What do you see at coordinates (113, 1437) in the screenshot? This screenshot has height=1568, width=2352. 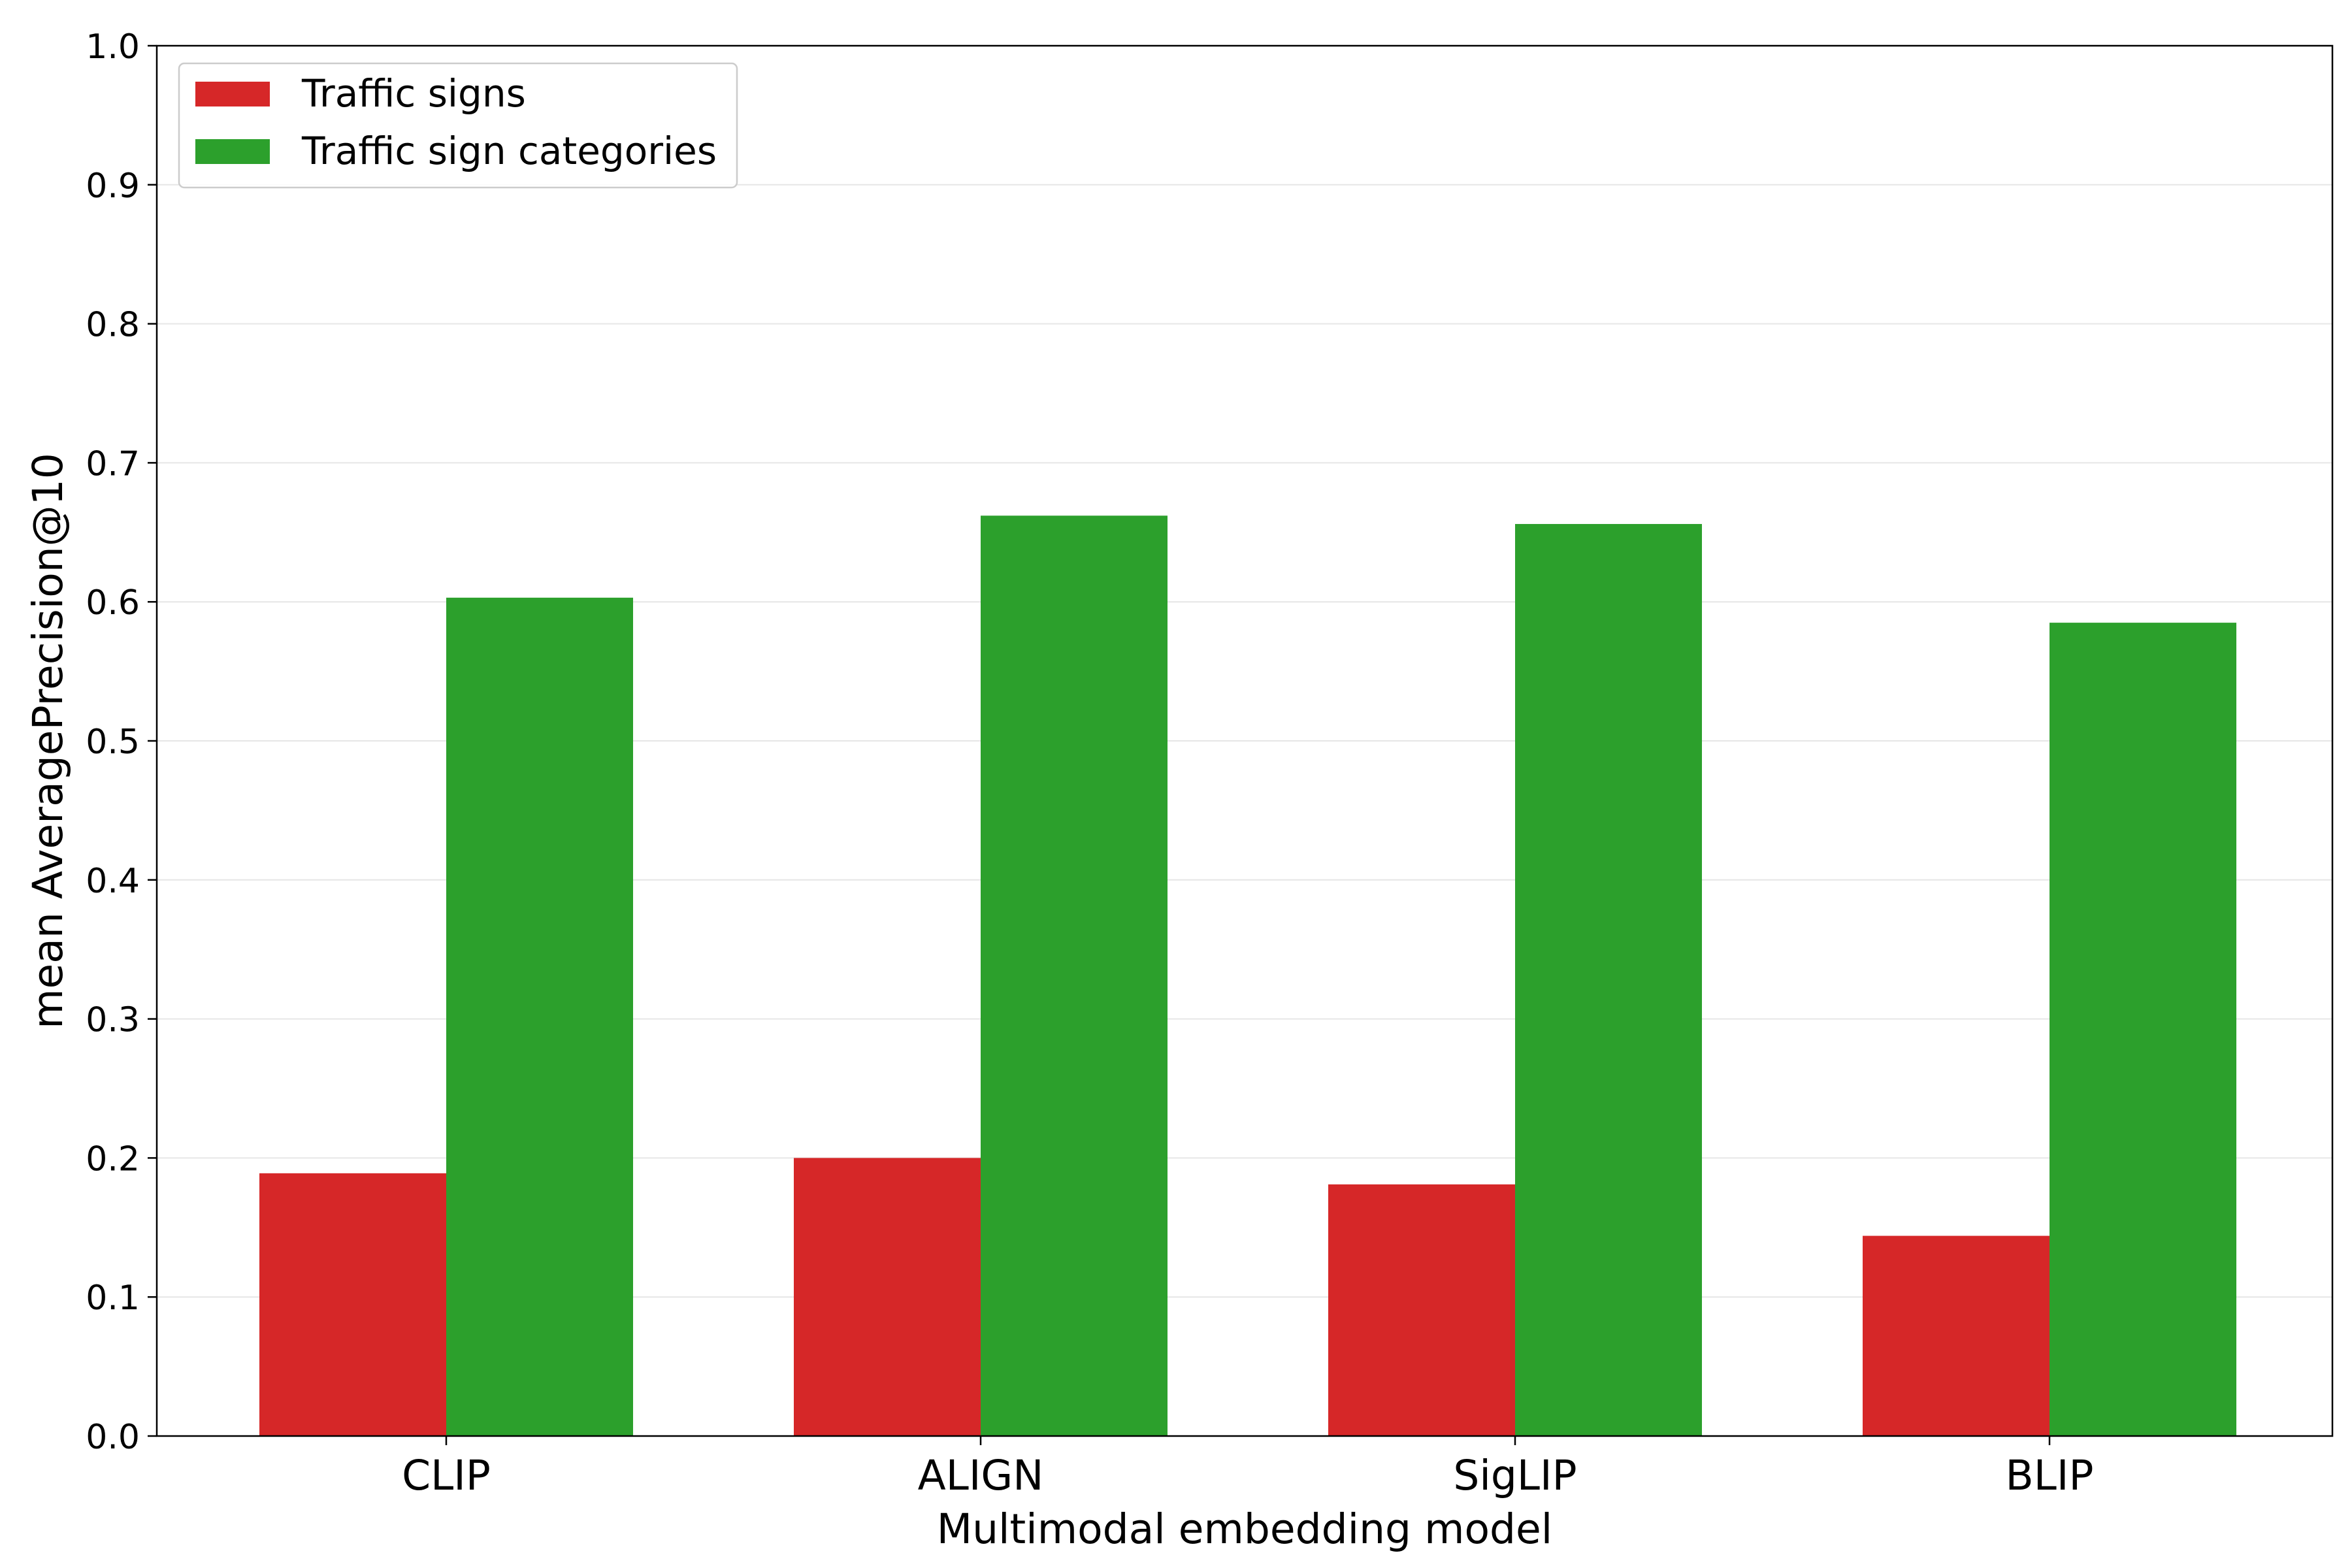 I see `y-tick-label: 0.0` at bounding box center [113, 1437].